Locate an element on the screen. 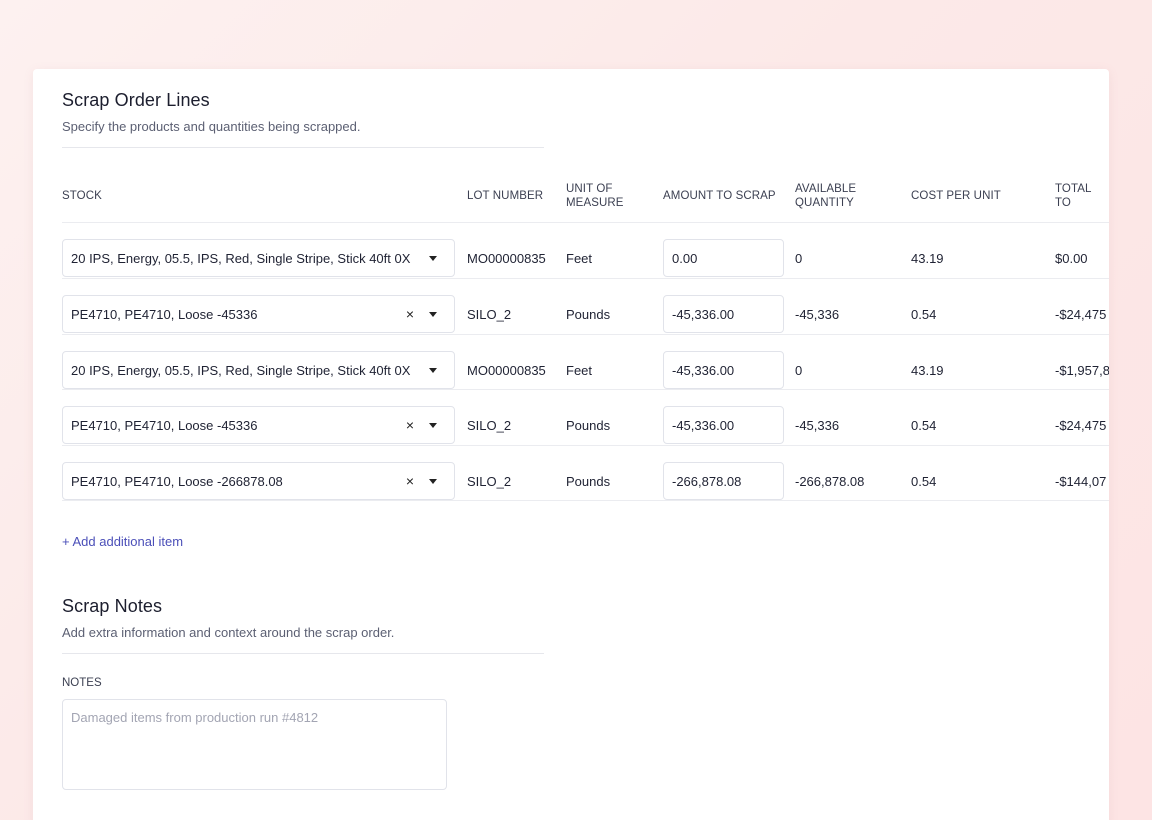 The width and height of the screenshot is (1152, 820). header-unit-of-measure-line1: UNIT OF is located at coordinates (589, 189).